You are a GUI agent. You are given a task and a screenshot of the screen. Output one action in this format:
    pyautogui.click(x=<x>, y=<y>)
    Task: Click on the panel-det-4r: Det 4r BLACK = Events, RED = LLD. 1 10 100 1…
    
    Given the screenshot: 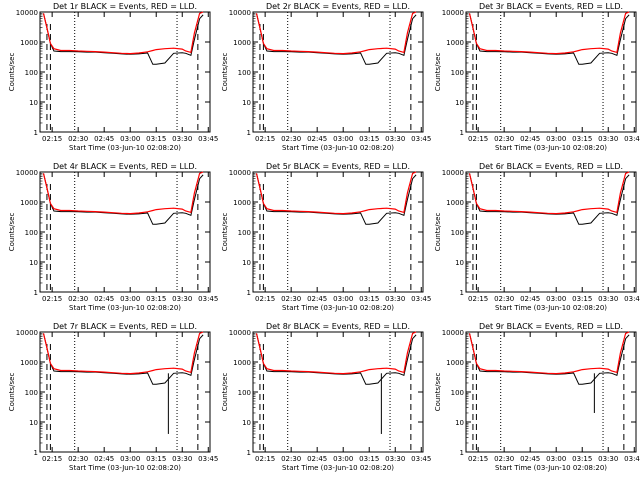 What is the action you would take?
    pyautogui.click(x=113, y=237)
    